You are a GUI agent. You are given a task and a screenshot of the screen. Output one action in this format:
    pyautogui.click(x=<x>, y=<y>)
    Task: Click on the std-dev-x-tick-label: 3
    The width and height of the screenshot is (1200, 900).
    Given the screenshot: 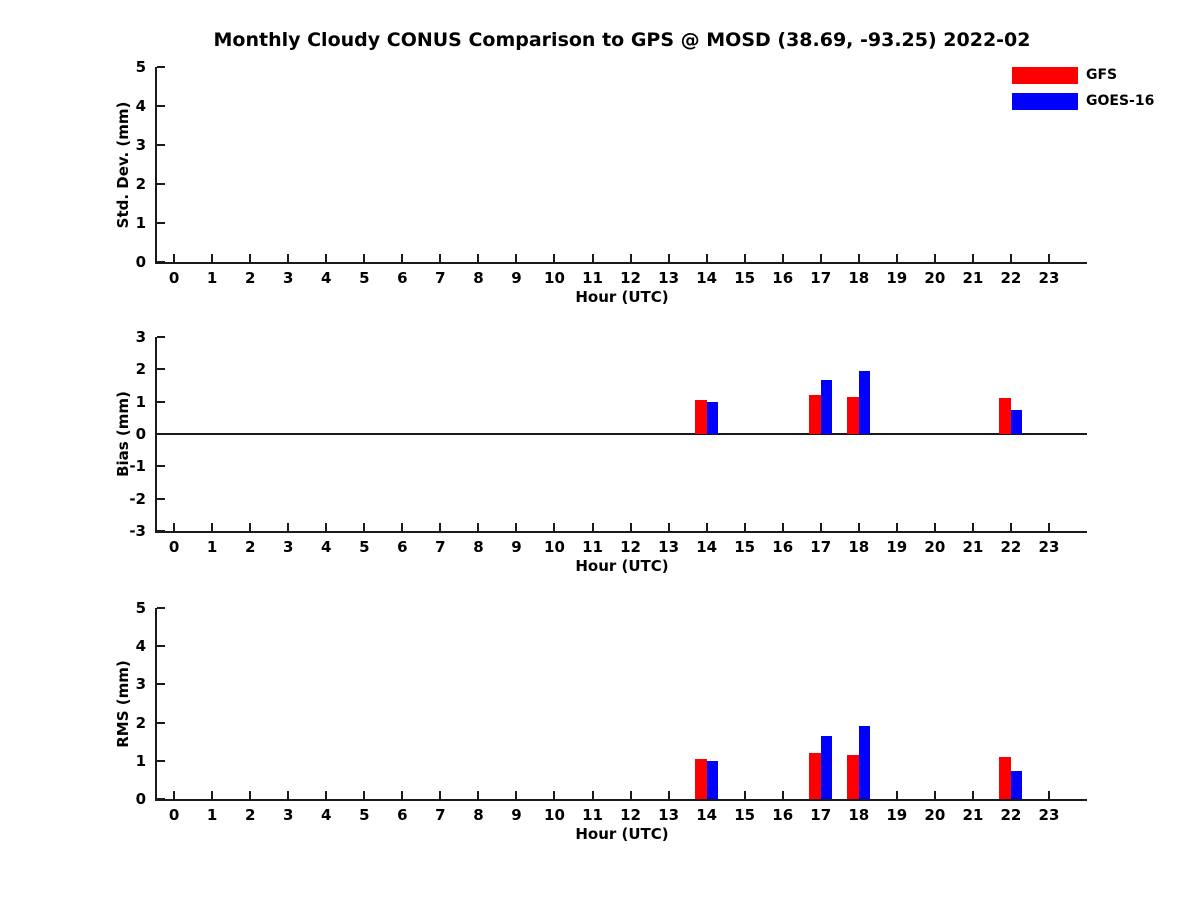 What is the action you would take?
    pyautogui.click(x=288, y=278)
    